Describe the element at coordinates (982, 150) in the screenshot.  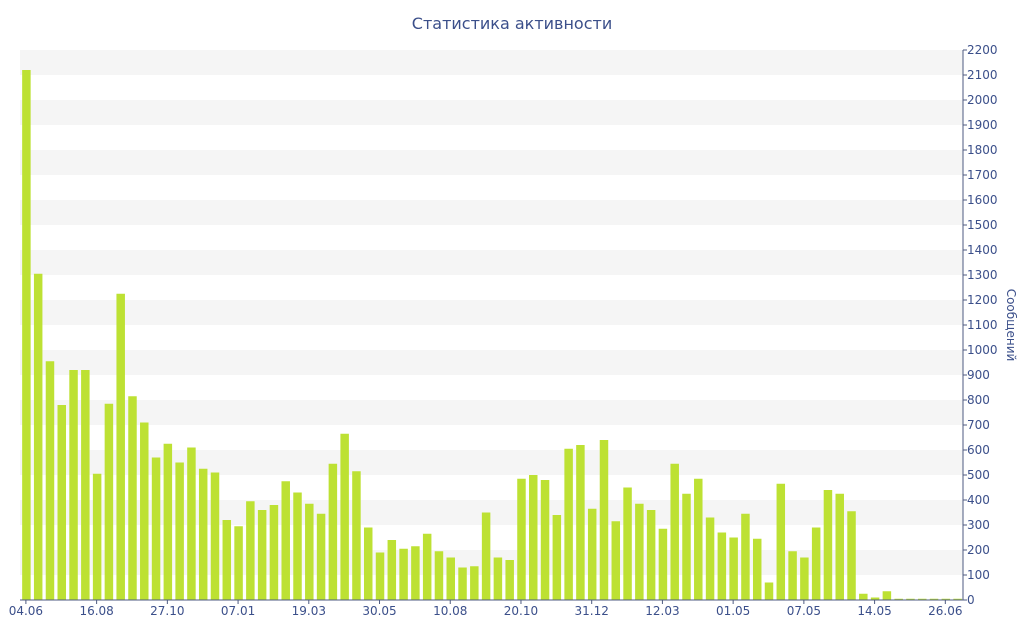
I see `y-tick-label: 1800` at that location.